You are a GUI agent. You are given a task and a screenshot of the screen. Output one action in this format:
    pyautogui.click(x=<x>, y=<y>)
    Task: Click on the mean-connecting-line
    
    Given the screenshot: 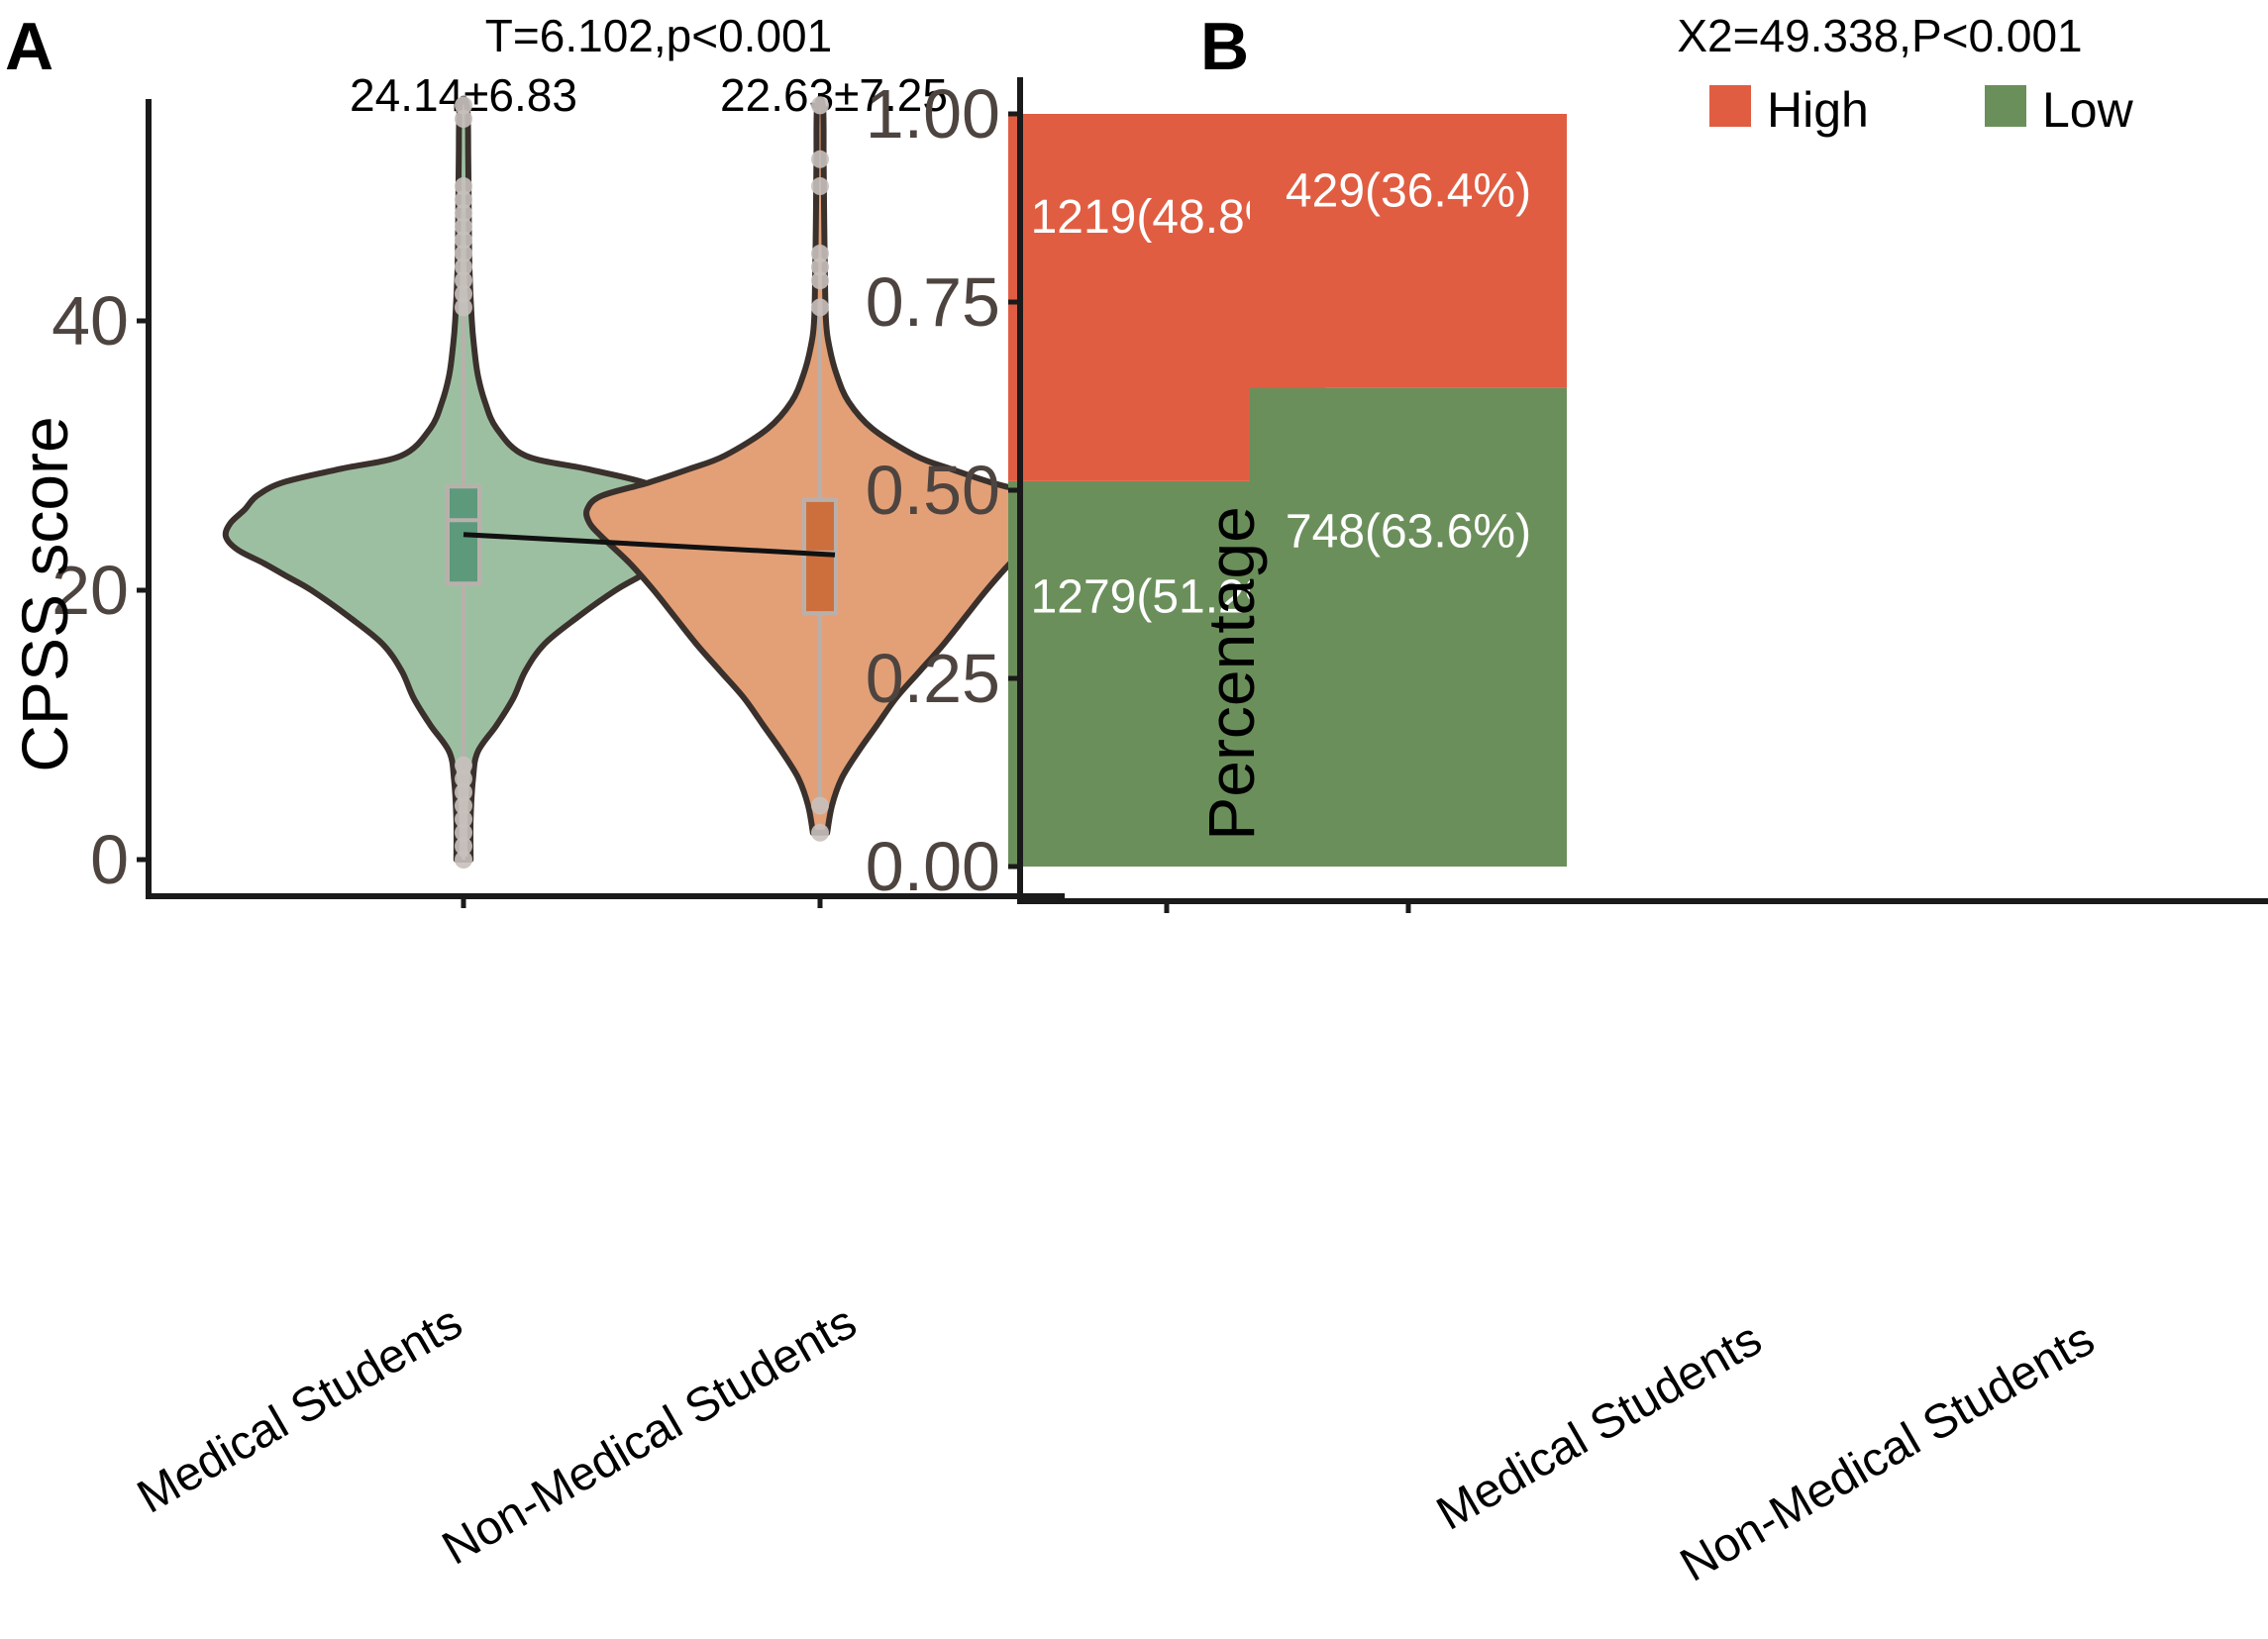 What is the action you would take?
    pyautogui.click(x=649, y=545)
    